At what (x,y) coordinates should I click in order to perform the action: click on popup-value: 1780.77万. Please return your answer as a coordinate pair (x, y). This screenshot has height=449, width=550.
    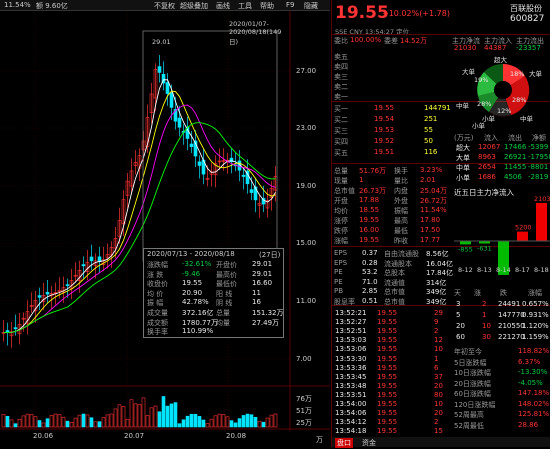
    Looking at the image, I should click on (200, 323).